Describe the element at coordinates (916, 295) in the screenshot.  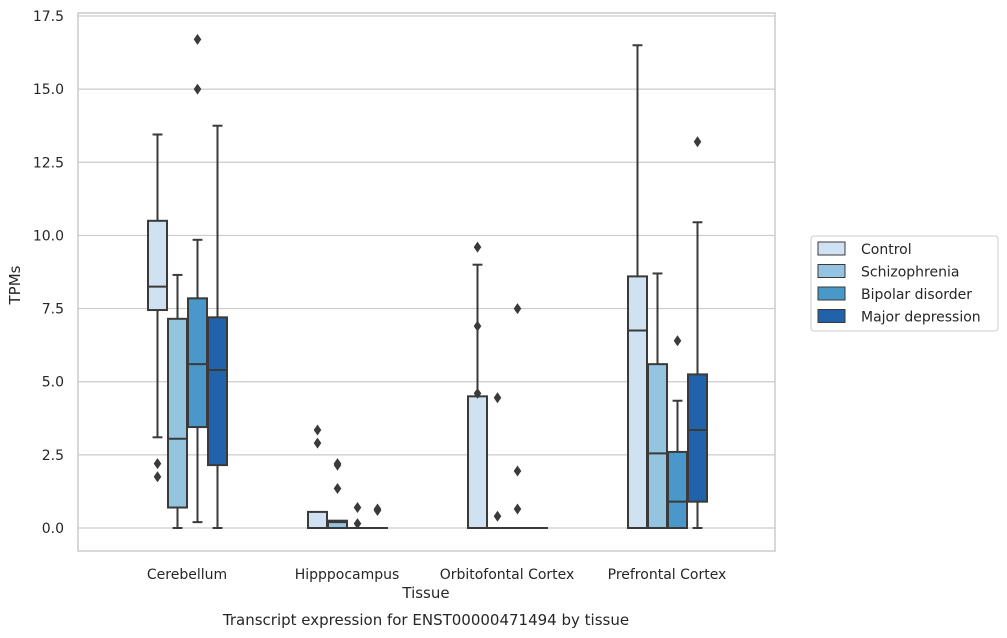
I see `legend-label: Bipolar disorder` at that location.